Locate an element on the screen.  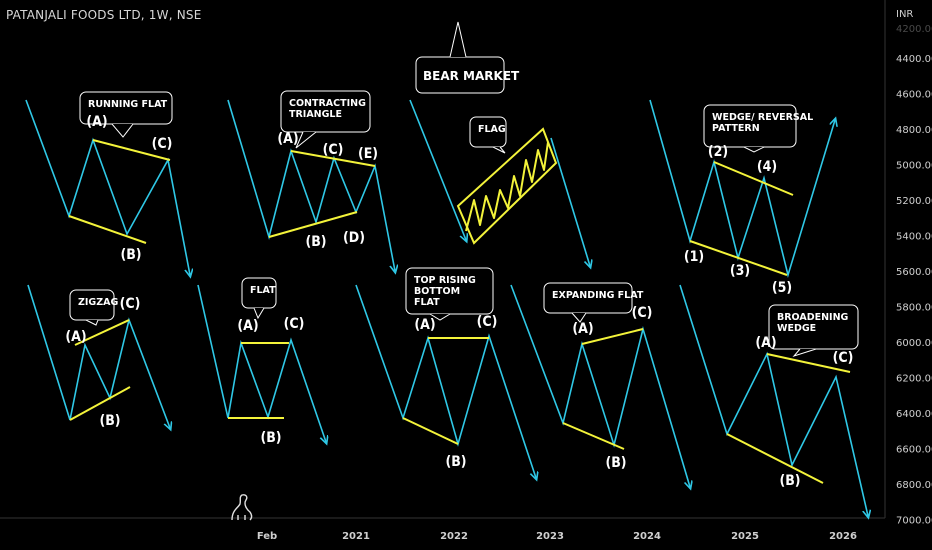
callout-text: FLAG is located at coordinates (492, 129).